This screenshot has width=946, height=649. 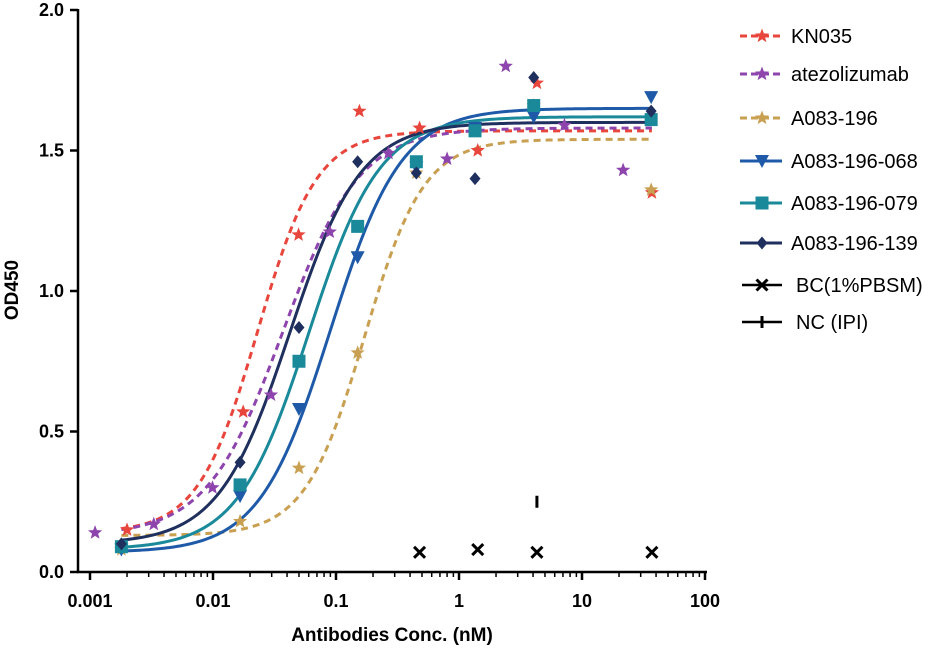 I want to click on x-tick-label: 1, so click(x=459, y=601).